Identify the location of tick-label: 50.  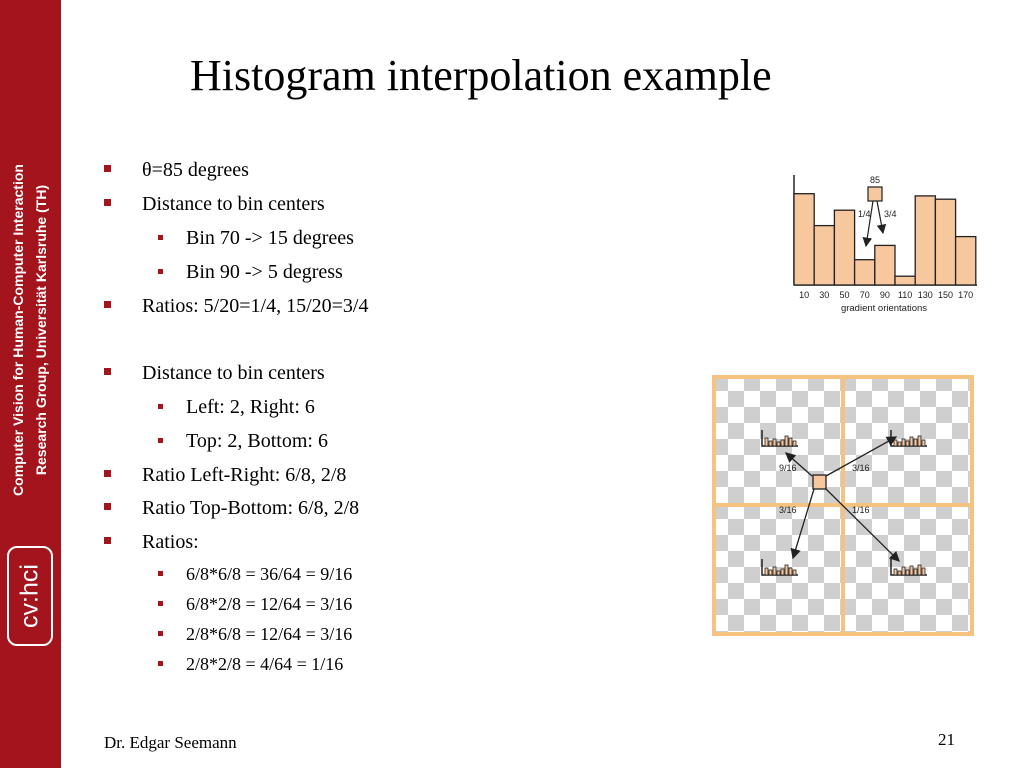
(844, 295).